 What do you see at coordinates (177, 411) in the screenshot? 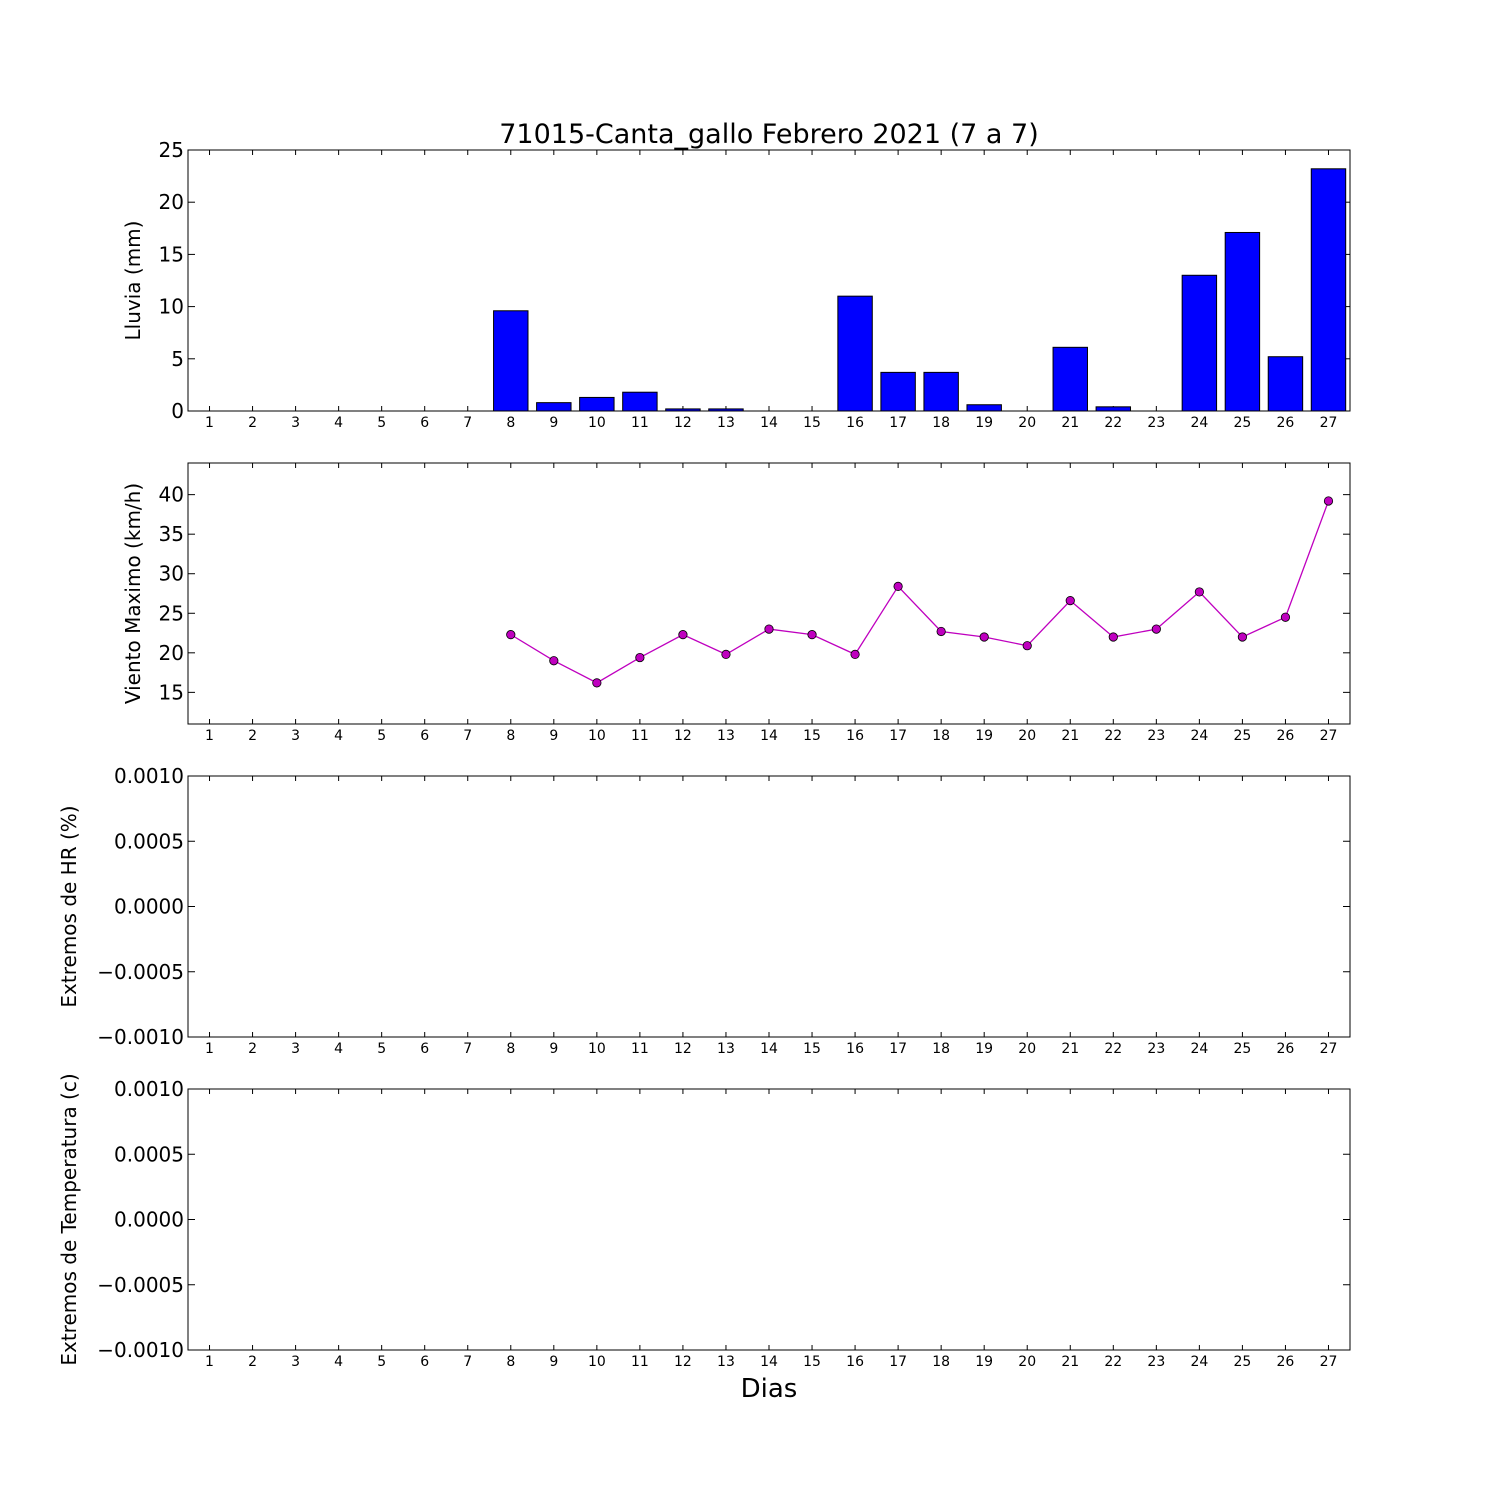
I see `y-tick-label: 0` at bounding box center [177, 411].